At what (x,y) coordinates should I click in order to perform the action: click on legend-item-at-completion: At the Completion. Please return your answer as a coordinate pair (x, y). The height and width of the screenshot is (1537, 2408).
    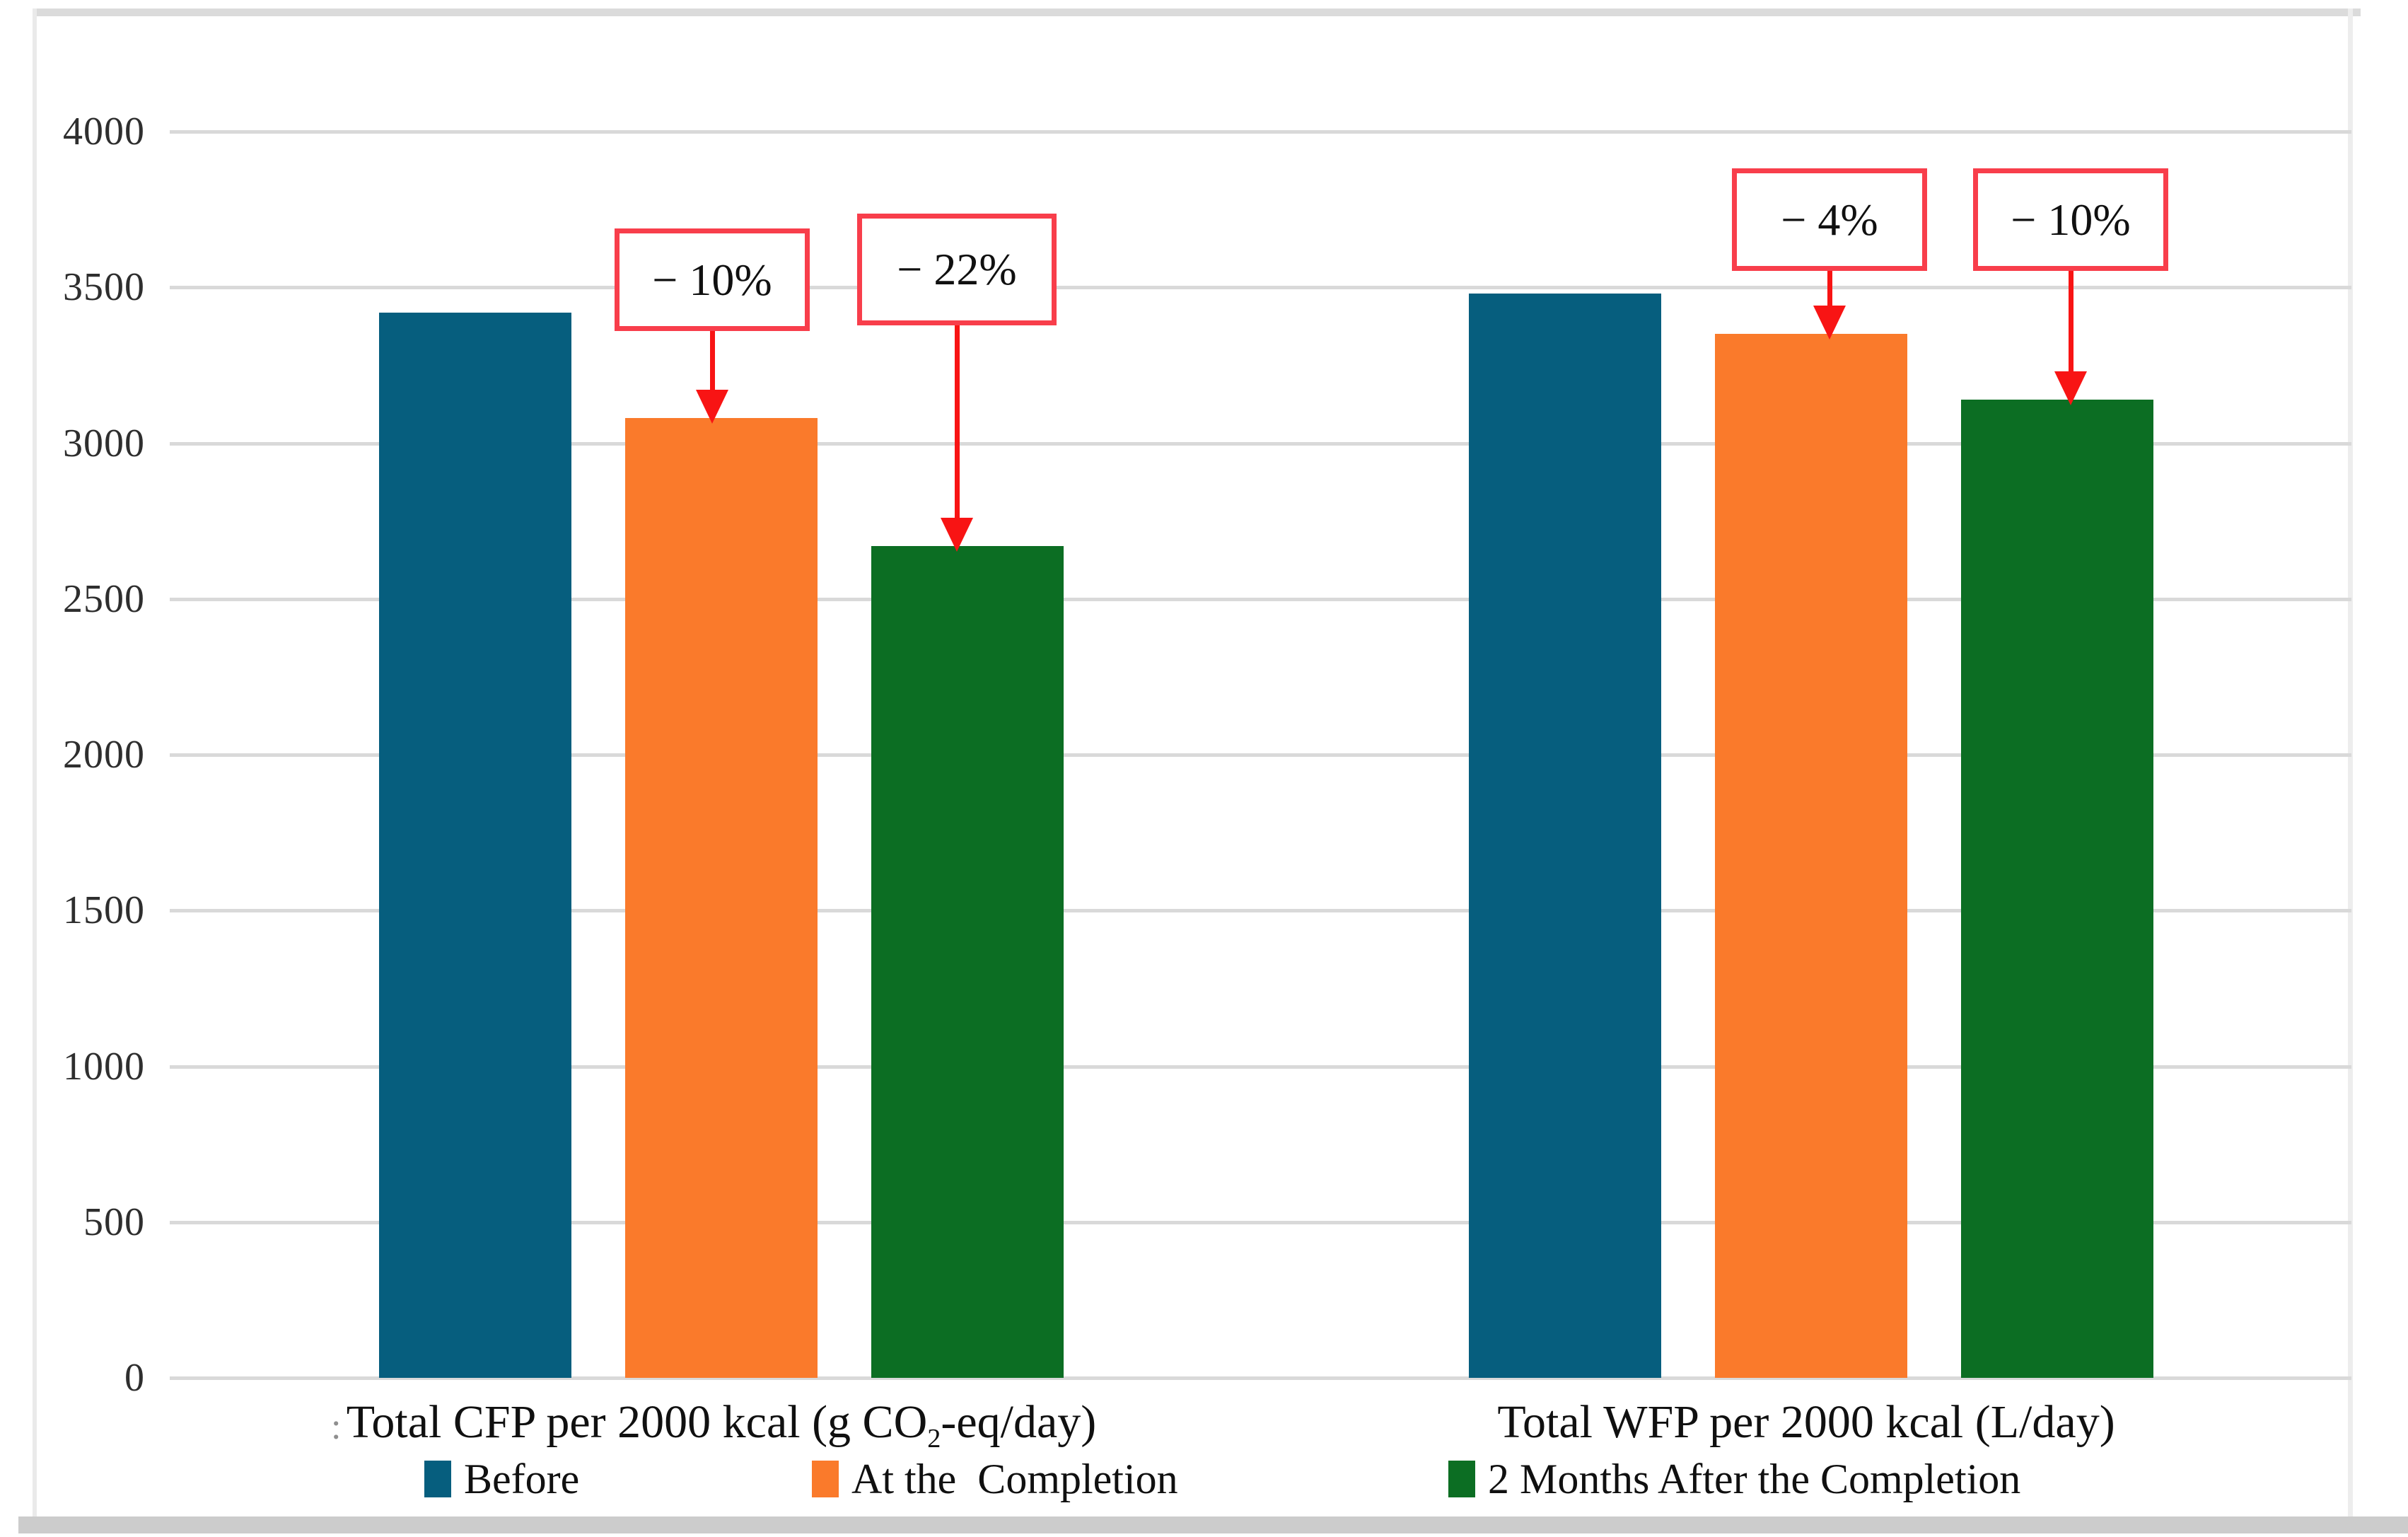
    Looking at the image, I should click on (995, 1479).